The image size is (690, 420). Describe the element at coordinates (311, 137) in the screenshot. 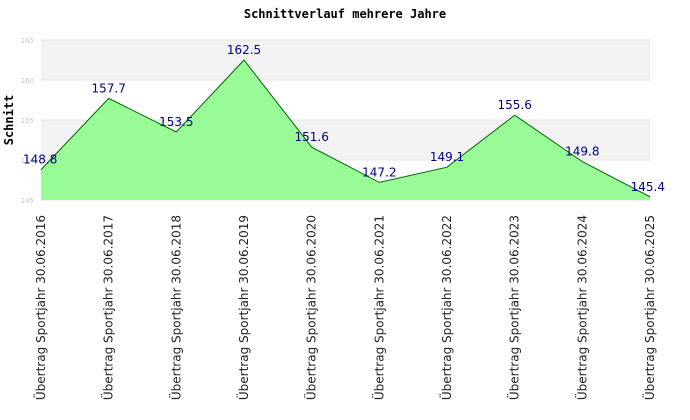

I see `data-label: 151.6` at that location.